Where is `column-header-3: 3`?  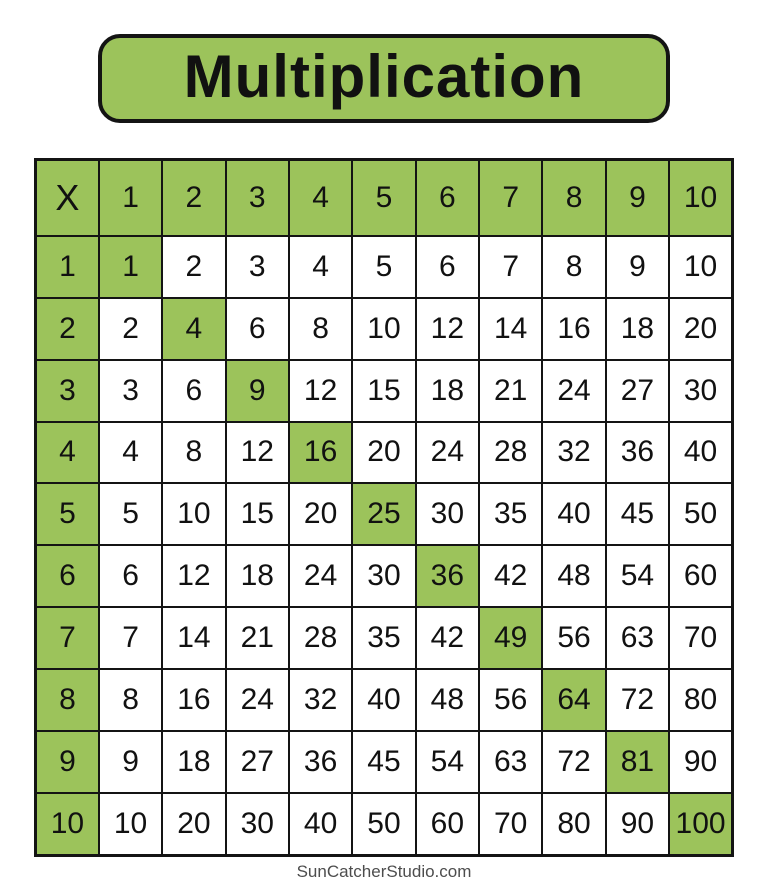 column-header-3: 3 is located at coordinates (257, 197).